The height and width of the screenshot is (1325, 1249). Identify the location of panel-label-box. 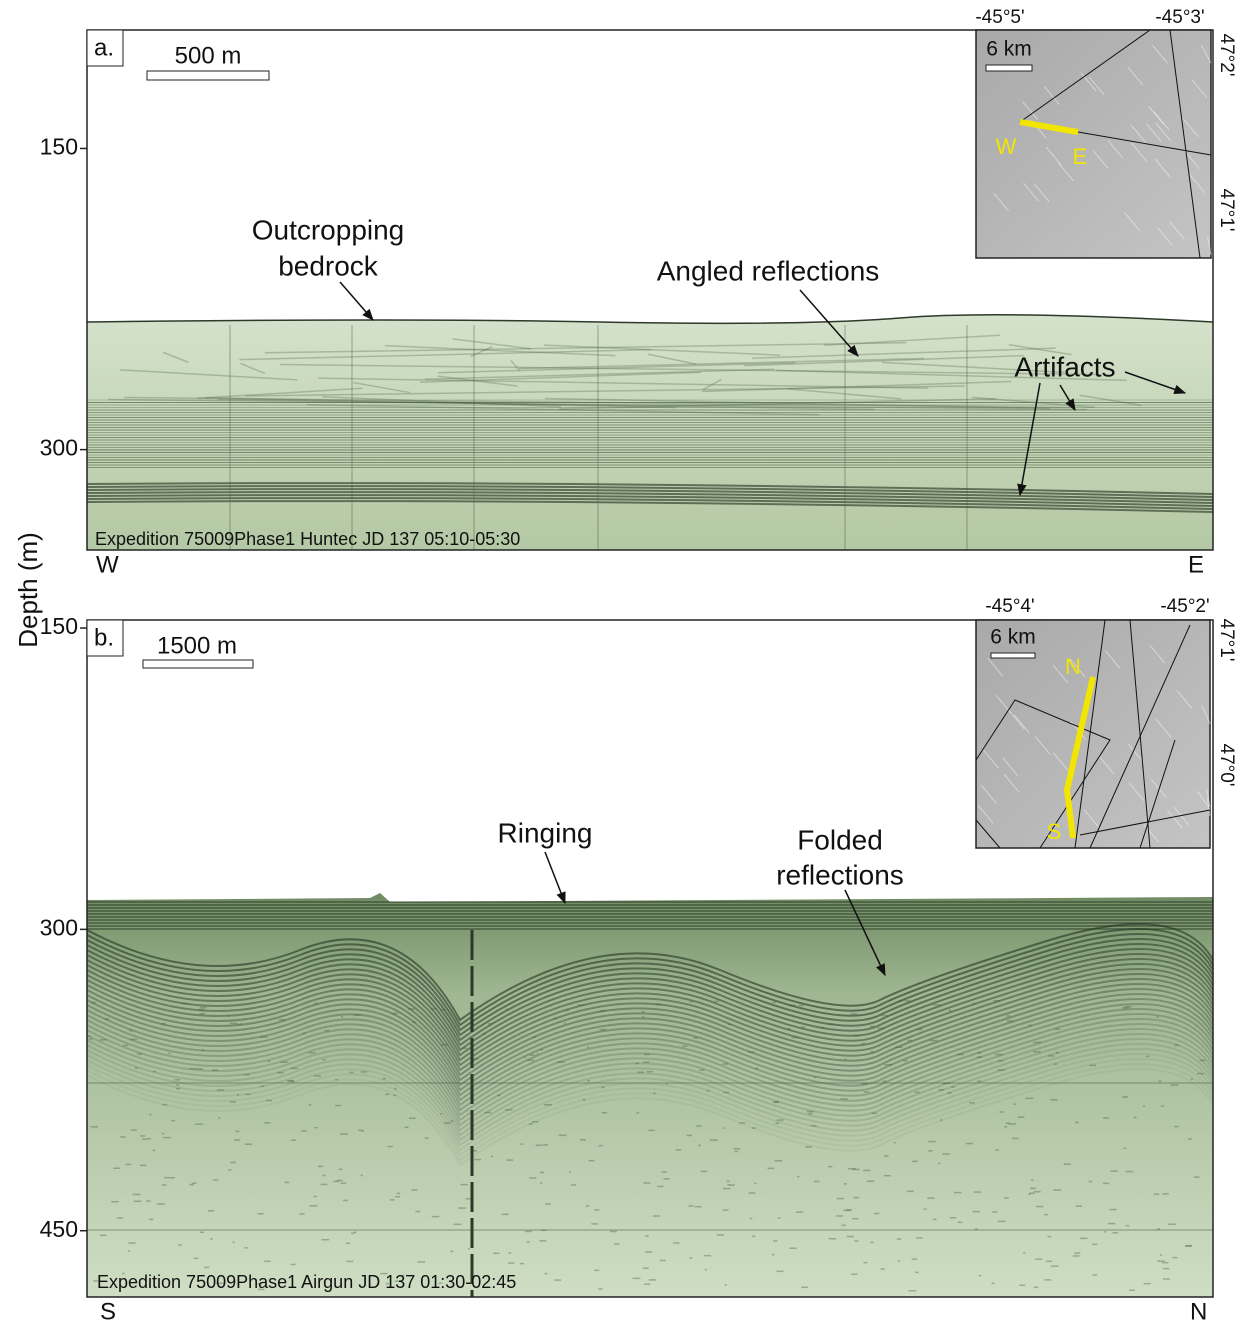
(105, 48).